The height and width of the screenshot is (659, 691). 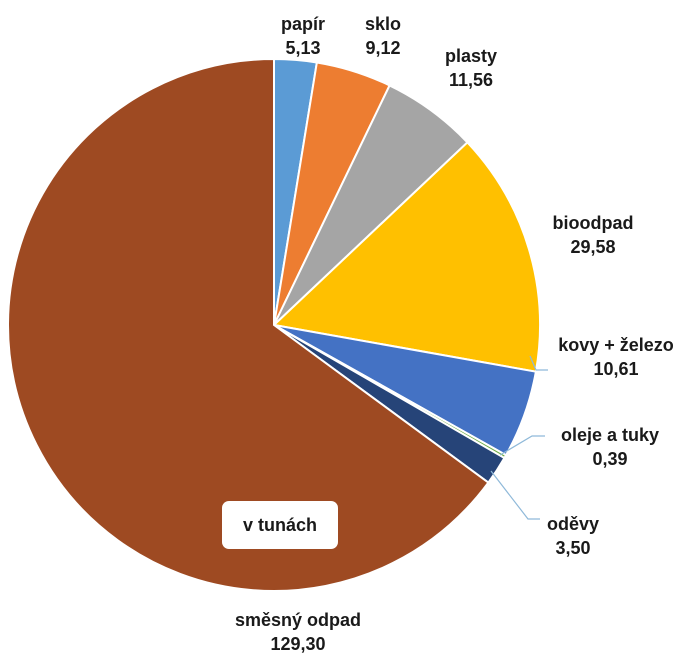 I want to click on label-plasty-value: 11,56, so click(x=471, y=80).